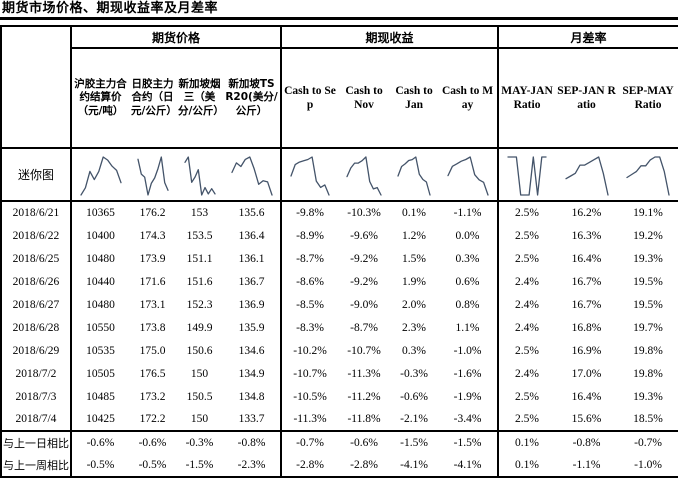 The width and height of the screenshot is (678, 482). Describe the element at coordinates (152, 213) in the screenshot. I see `value-cell: 176.2` at that location.